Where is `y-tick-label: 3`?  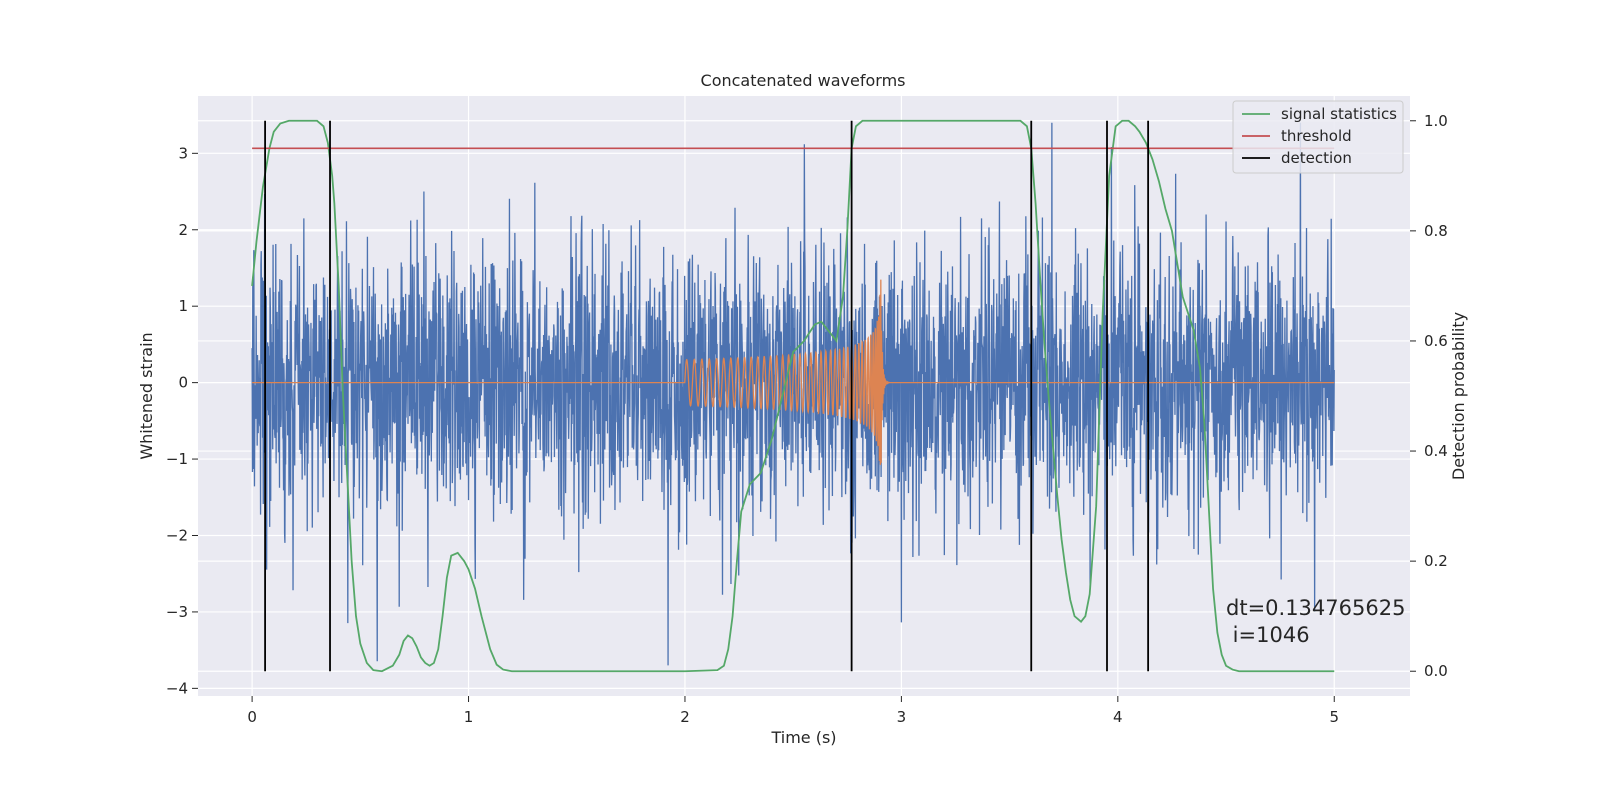
y-tick-label: 3 is located at coordinates (183, 153).